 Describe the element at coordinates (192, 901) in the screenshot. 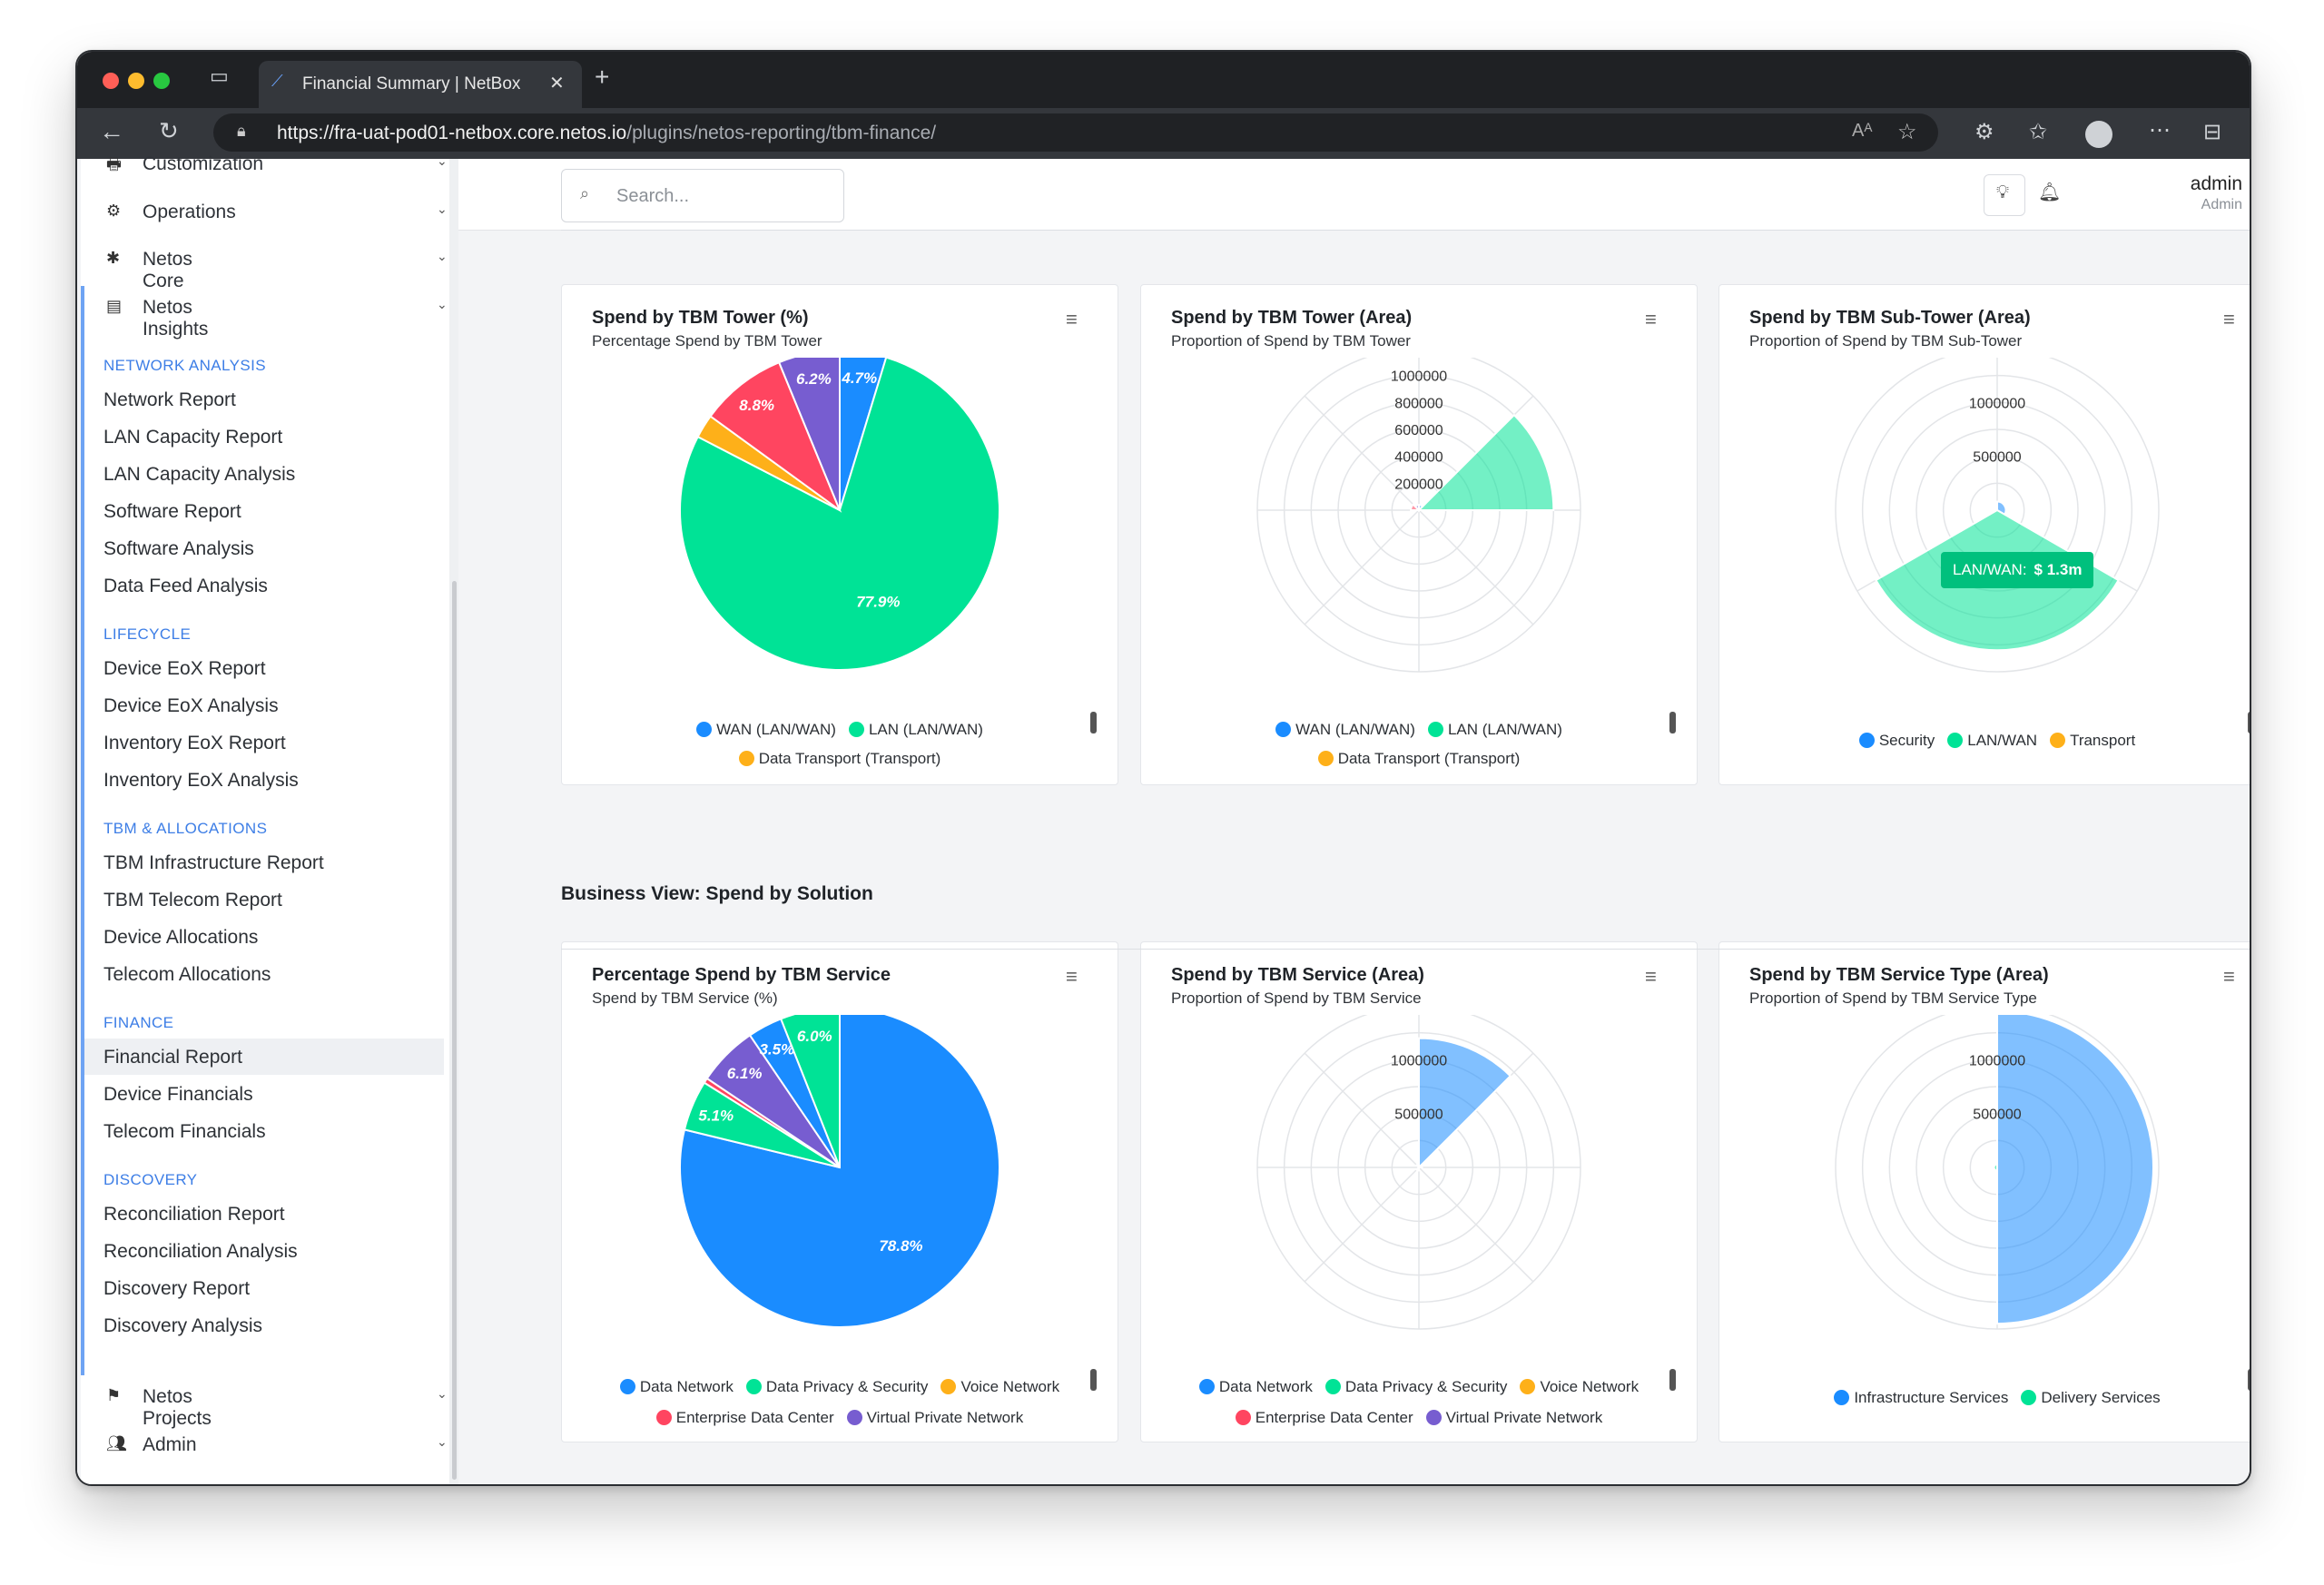

I see `sidebar-item-tbm-telecom-report: TBM Telecom Report` at that location.